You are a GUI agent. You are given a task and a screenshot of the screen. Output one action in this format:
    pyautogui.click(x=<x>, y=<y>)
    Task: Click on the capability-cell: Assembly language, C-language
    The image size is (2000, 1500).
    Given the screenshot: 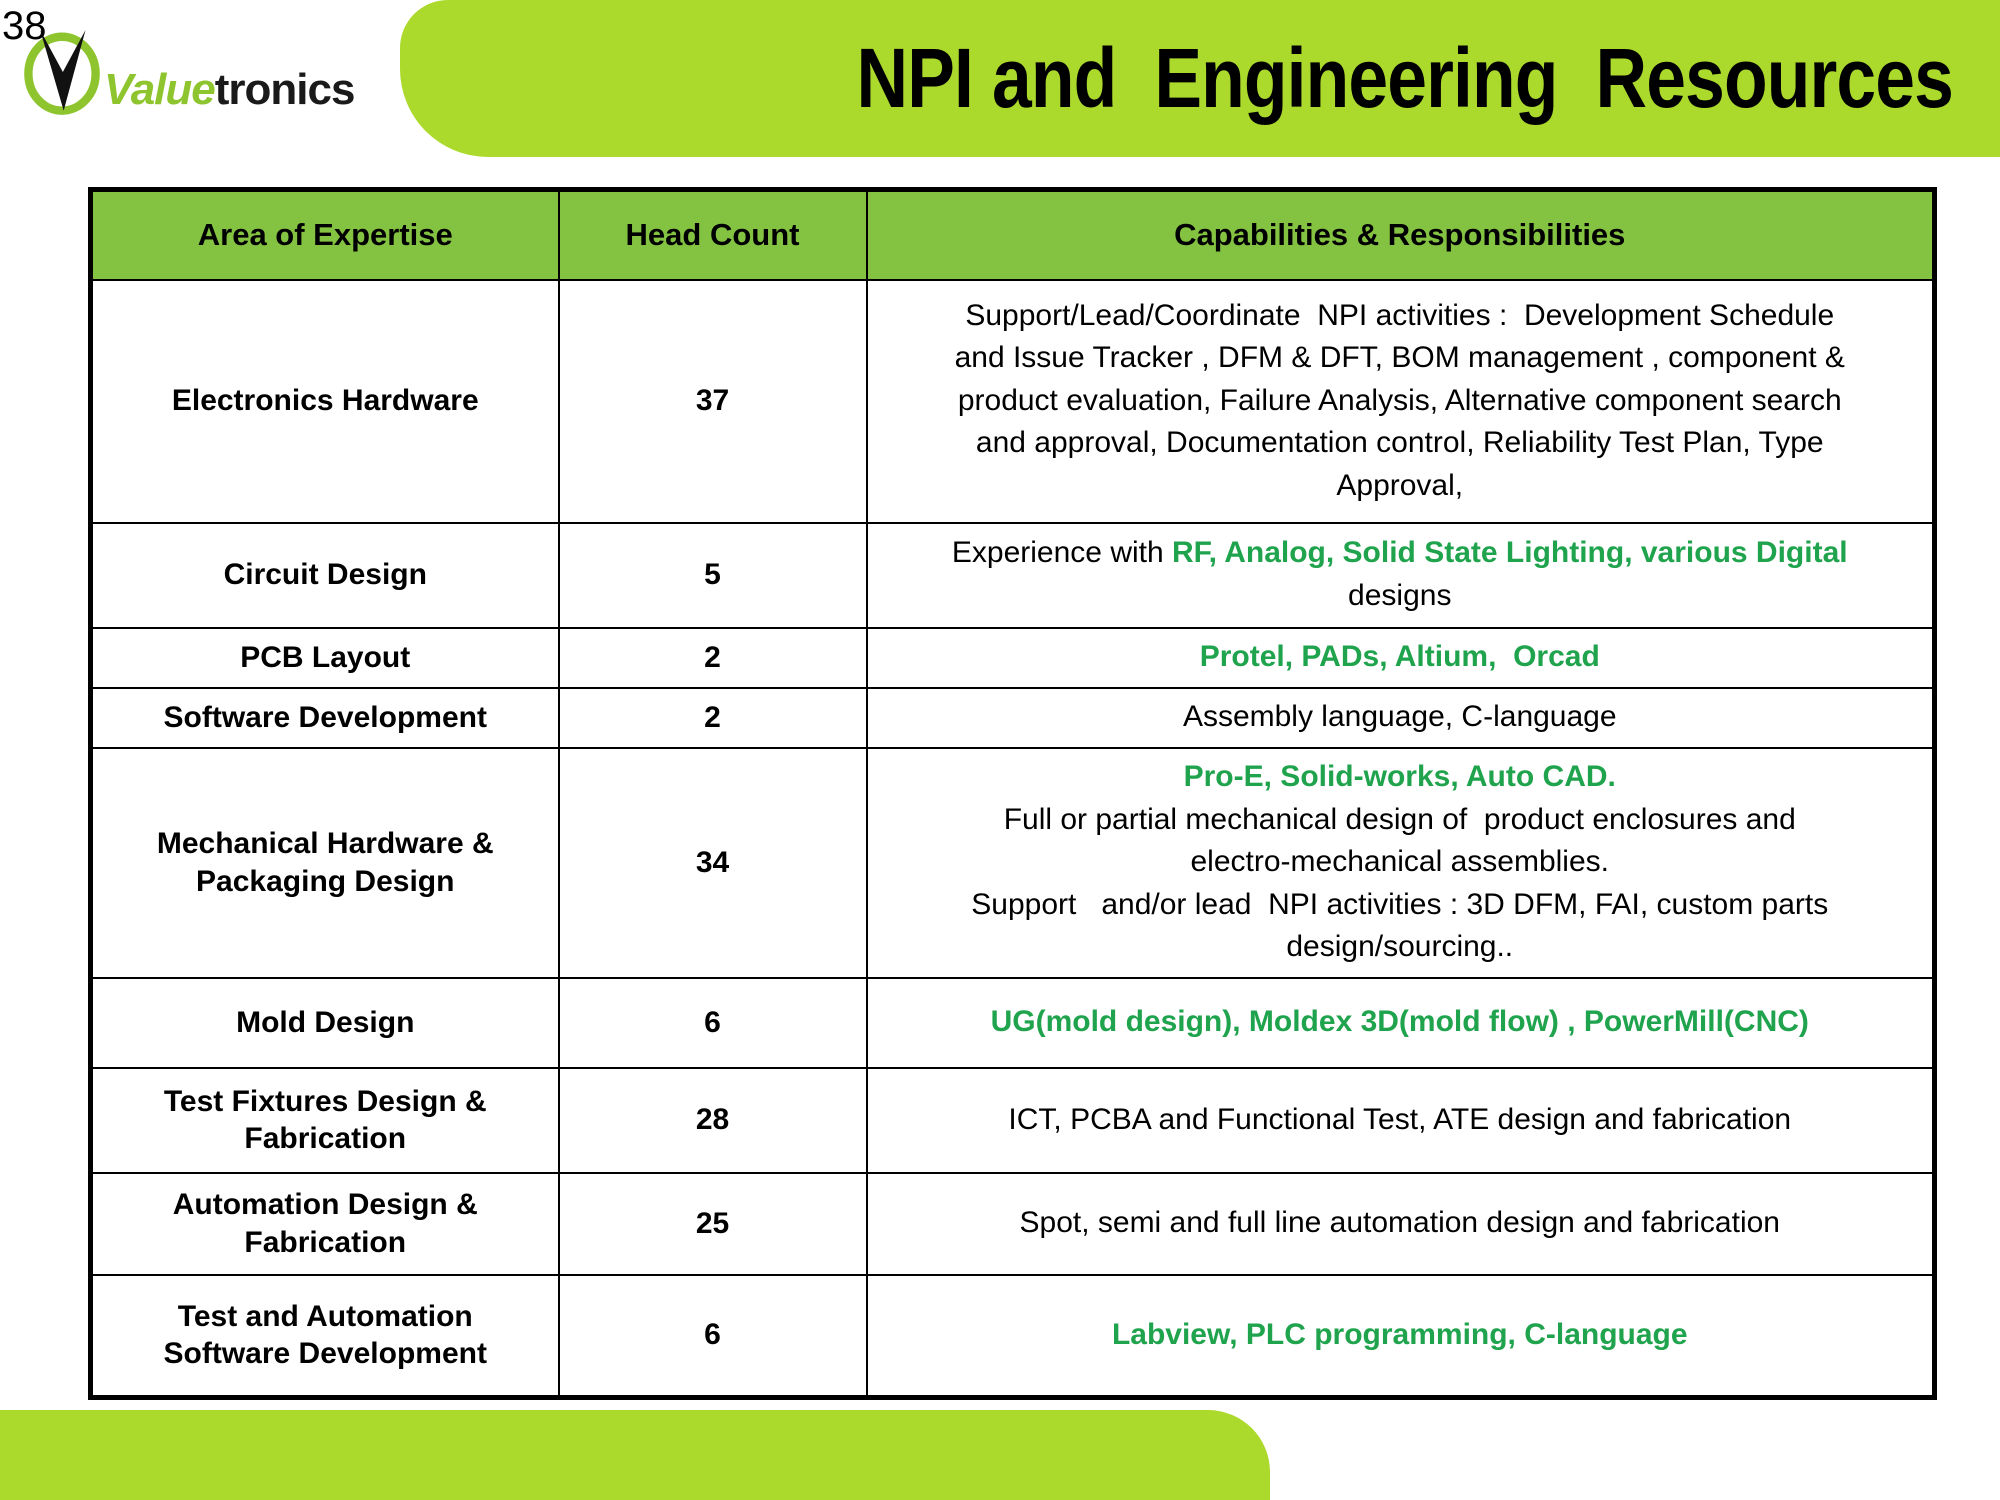 What is the action you would take?
    pyautogui.click(x=1400, y=717)
    